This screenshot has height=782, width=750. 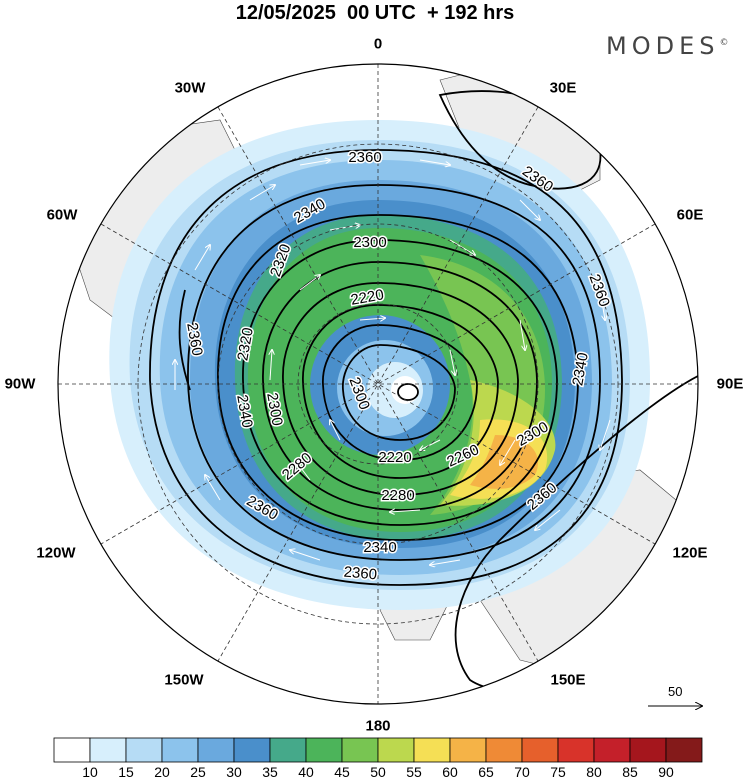 What do you see at coordinates (730, 384) in the screenshot?
I see `lon-label-90e: 90E` at bounding box center [730, 384].